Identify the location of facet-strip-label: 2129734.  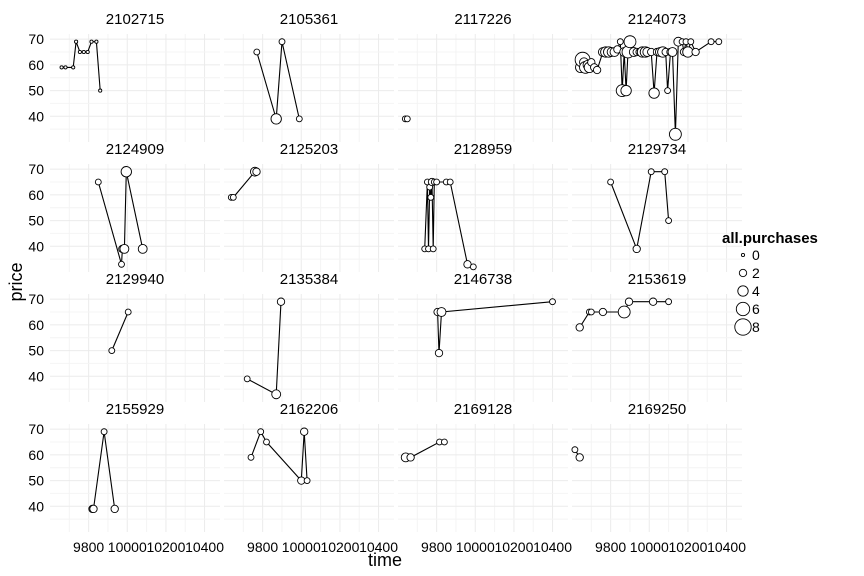
(657, 149).